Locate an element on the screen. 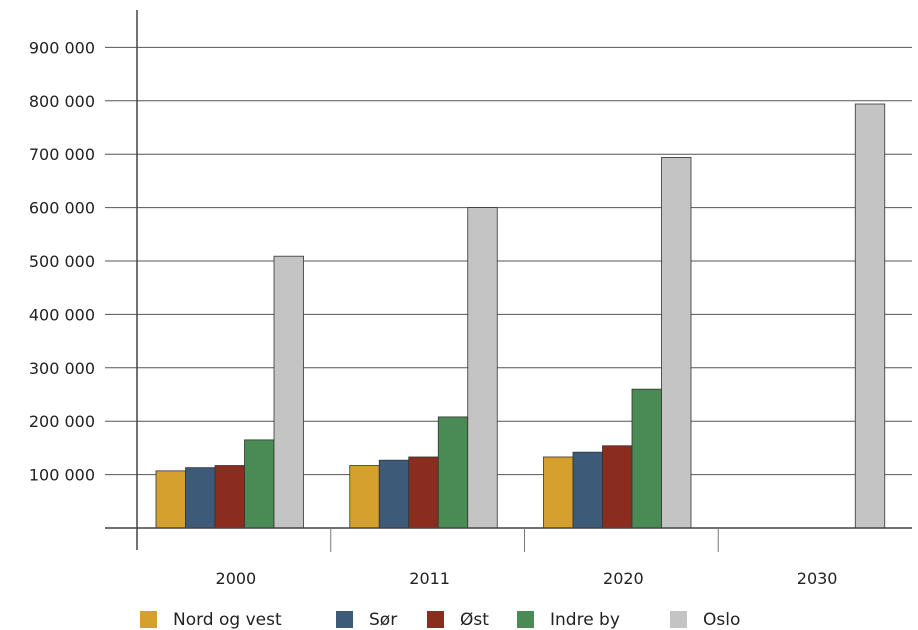  bar-nord-og-vest-2000 is located at coordinates (170, 499).